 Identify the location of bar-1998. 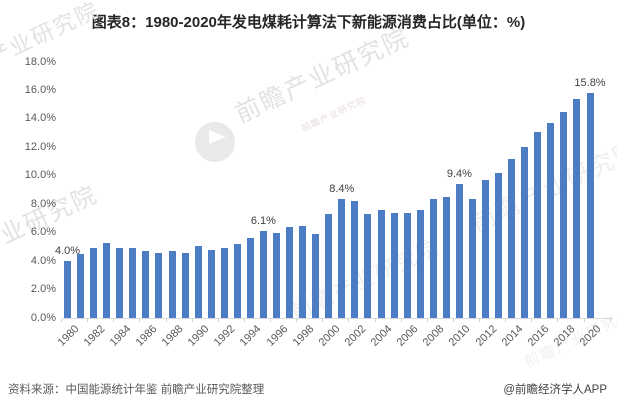
(303, 271).